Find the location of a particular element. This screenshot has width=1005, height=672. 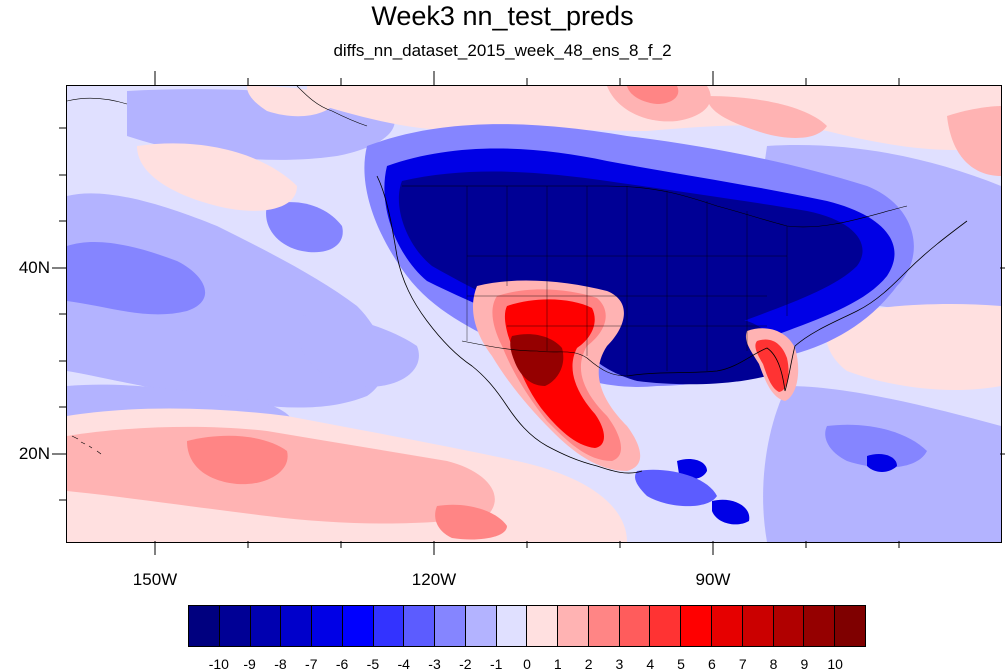

lat-label-20n: 20N is located at coordinates (34, 453).